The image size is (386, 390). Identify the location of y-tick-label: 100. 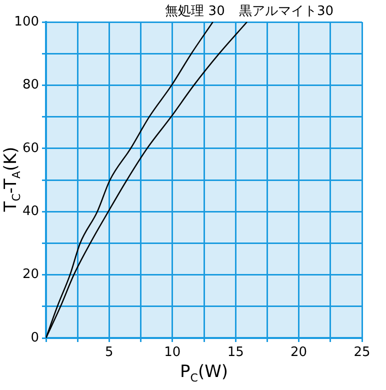
(26, 22).